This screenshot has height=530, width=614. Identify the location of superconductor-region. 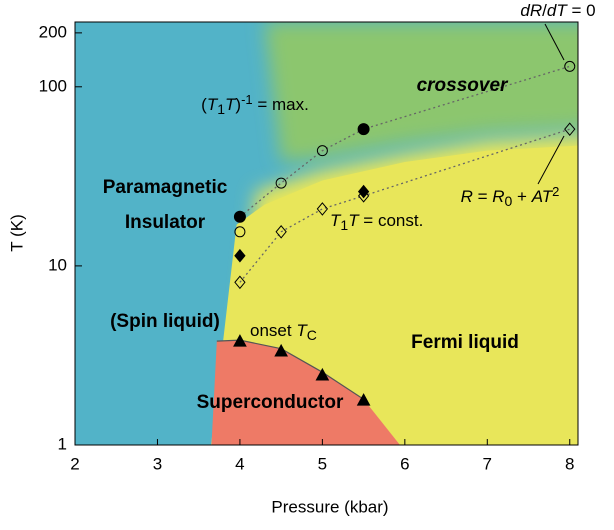
(305, 392).